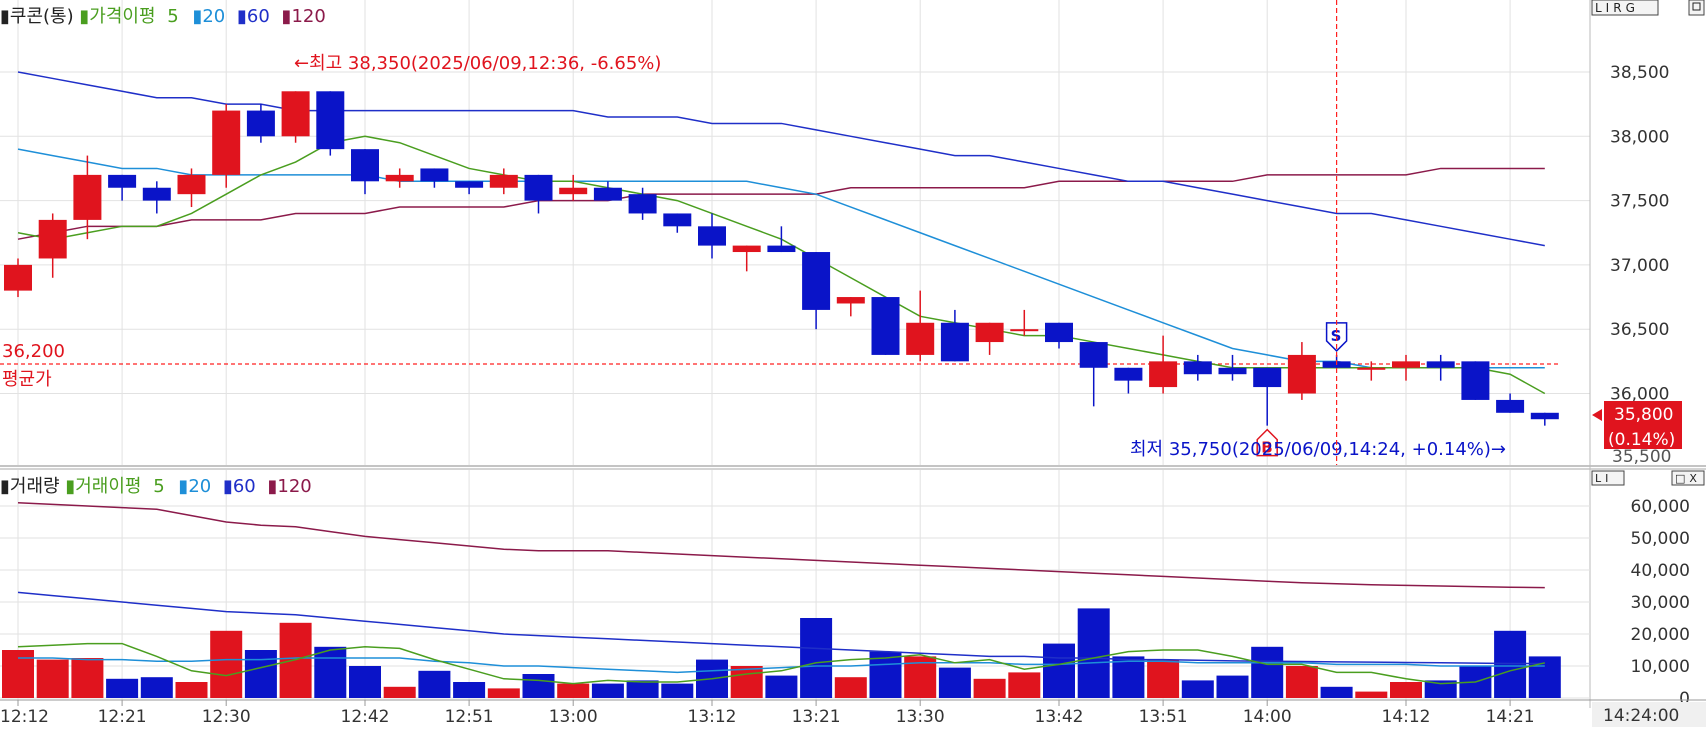 Image resolution: width=1706 pixels, height=731 pixels. Describe the element at coordinates (477, 63) in the screenshot. I see `high-annotation: ←최고 38,350(2025/06/09,12:36, -6.65%)` at that location.